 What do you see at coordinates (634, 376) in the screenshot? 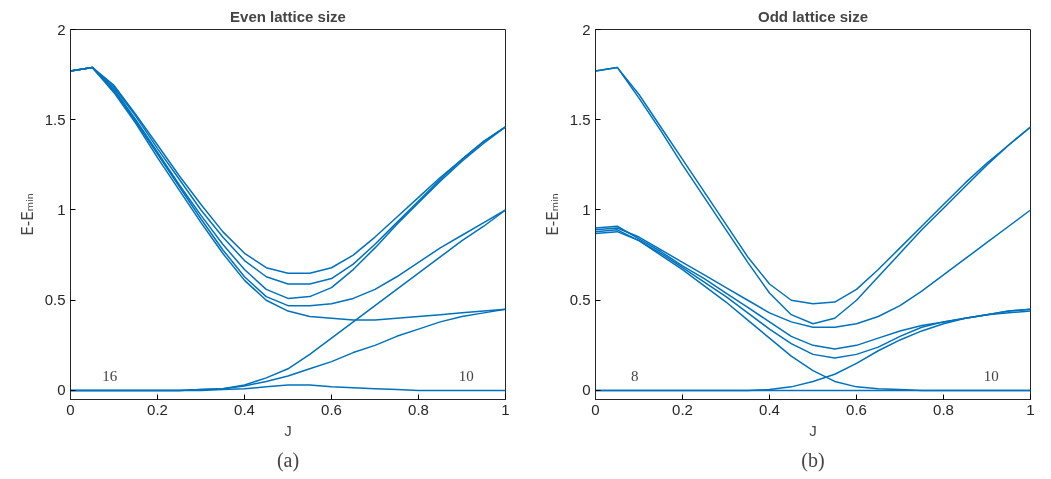
I see `annotation: 8` at bounding box center [634, 376].